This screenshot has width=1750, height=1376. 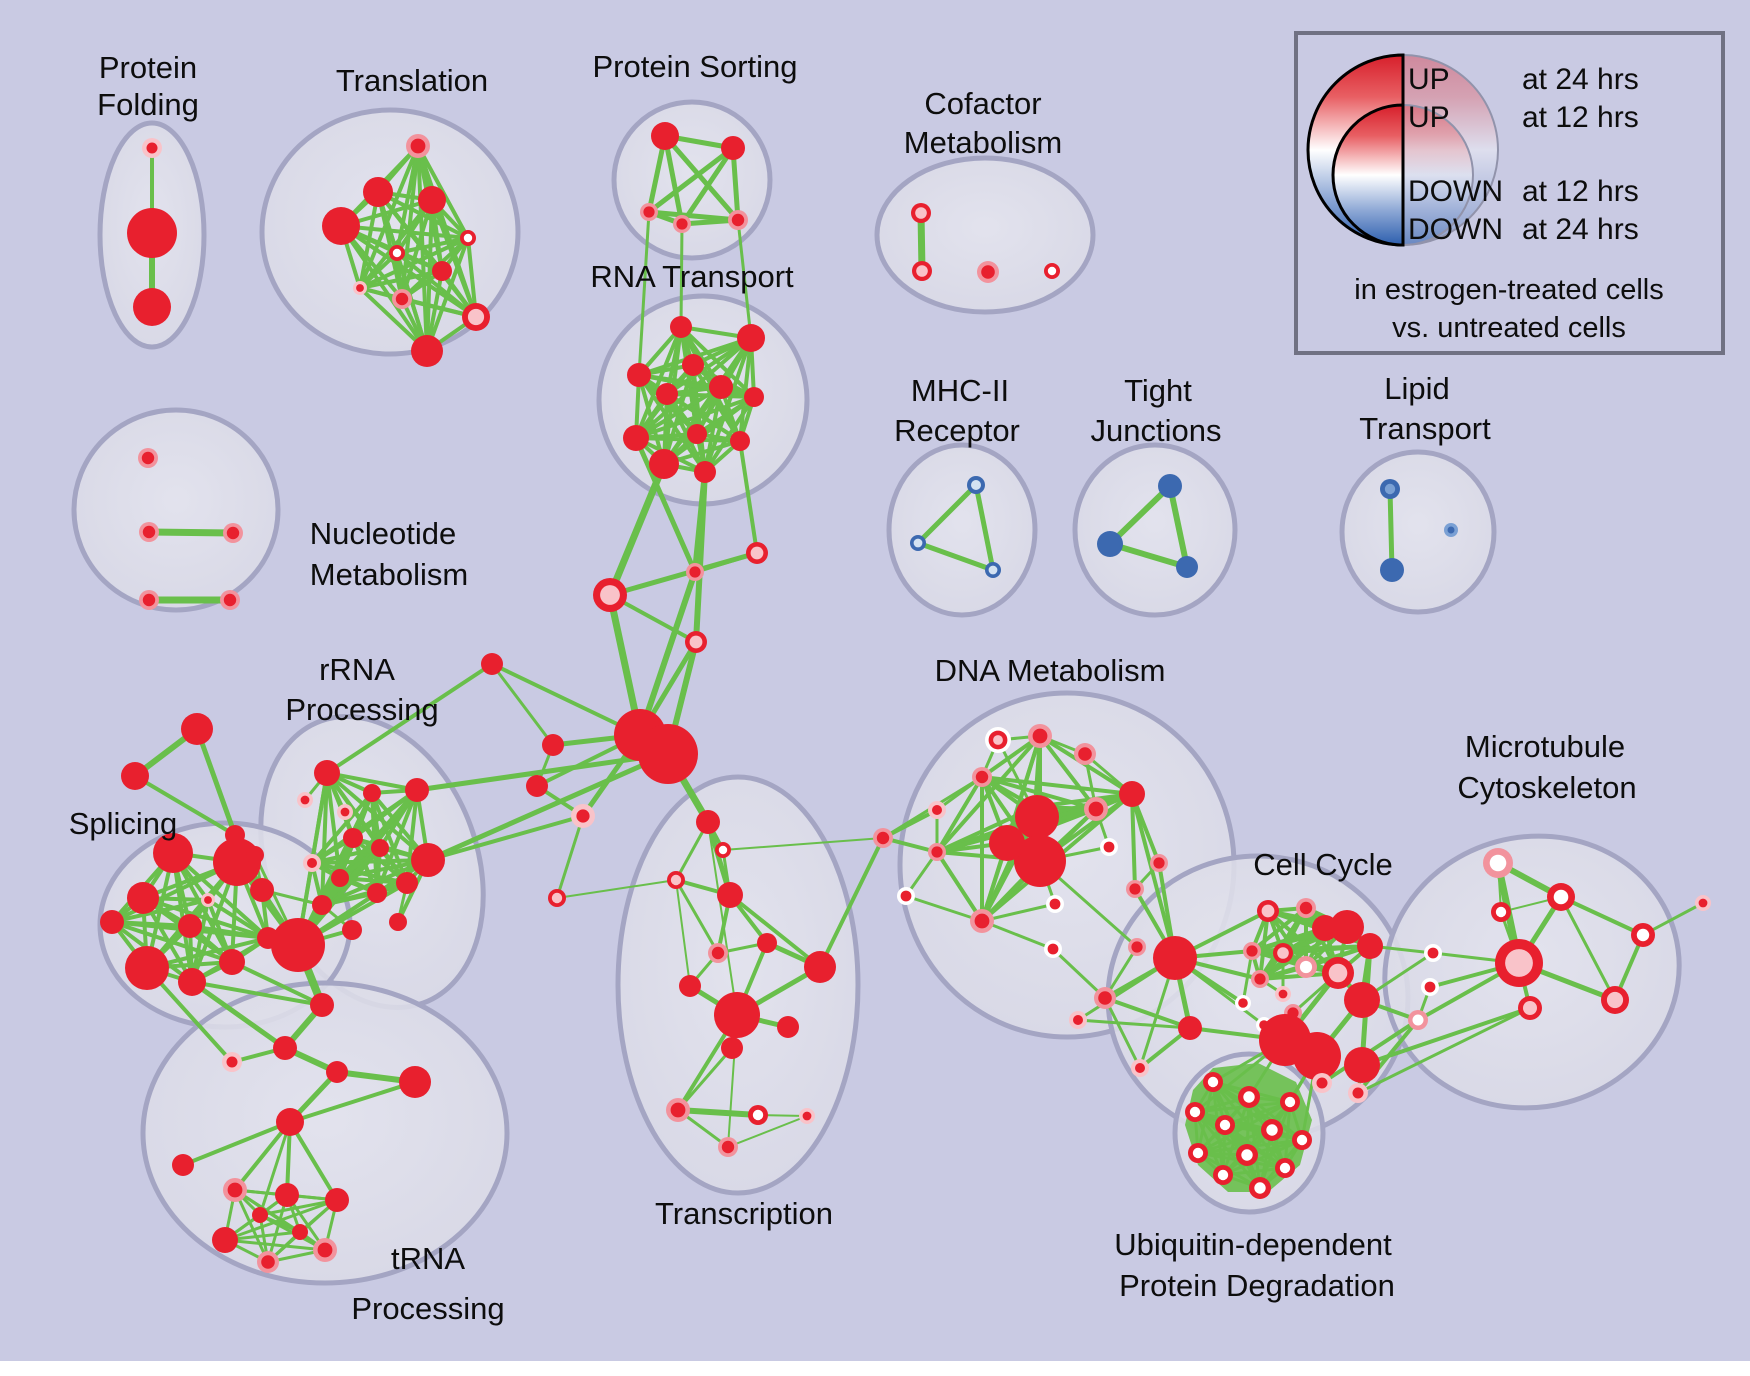 I want to click on gene-node-k15, so click(x=492, y=664).